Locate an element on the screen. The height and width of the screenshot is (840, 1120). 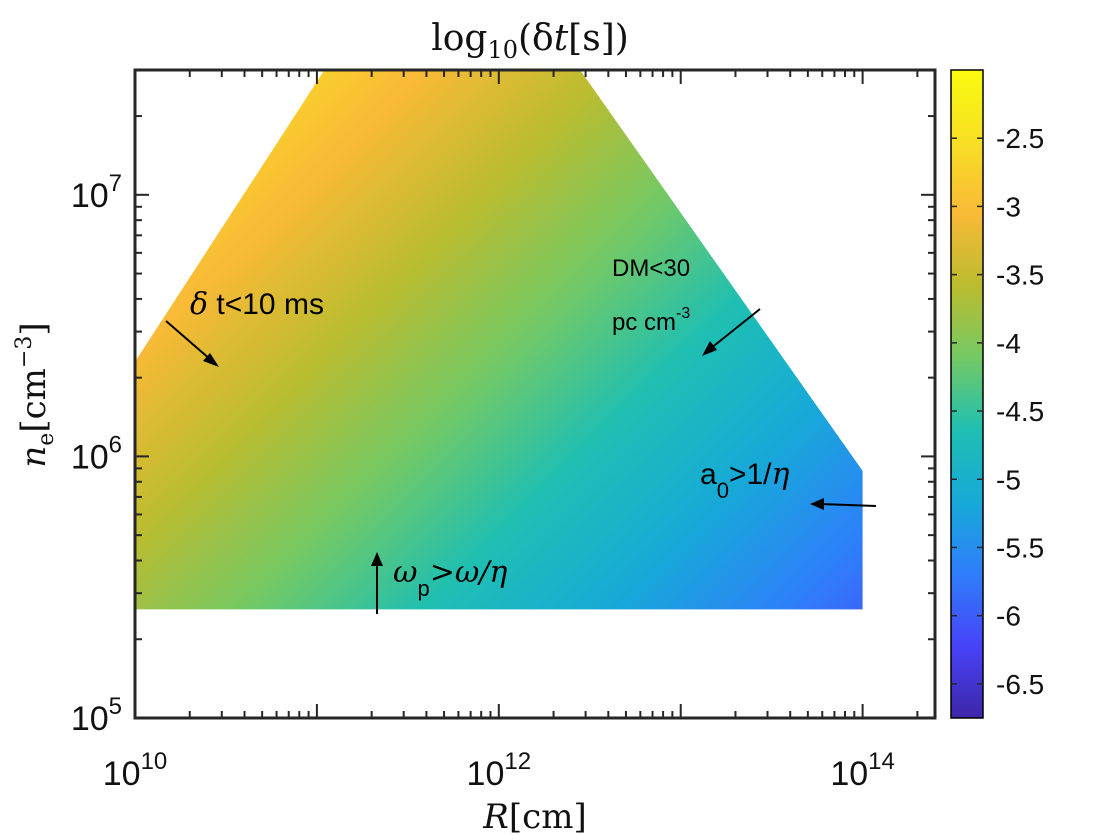
colorbar-tick-label: -5.5 is located at coordinates (1020, 547).